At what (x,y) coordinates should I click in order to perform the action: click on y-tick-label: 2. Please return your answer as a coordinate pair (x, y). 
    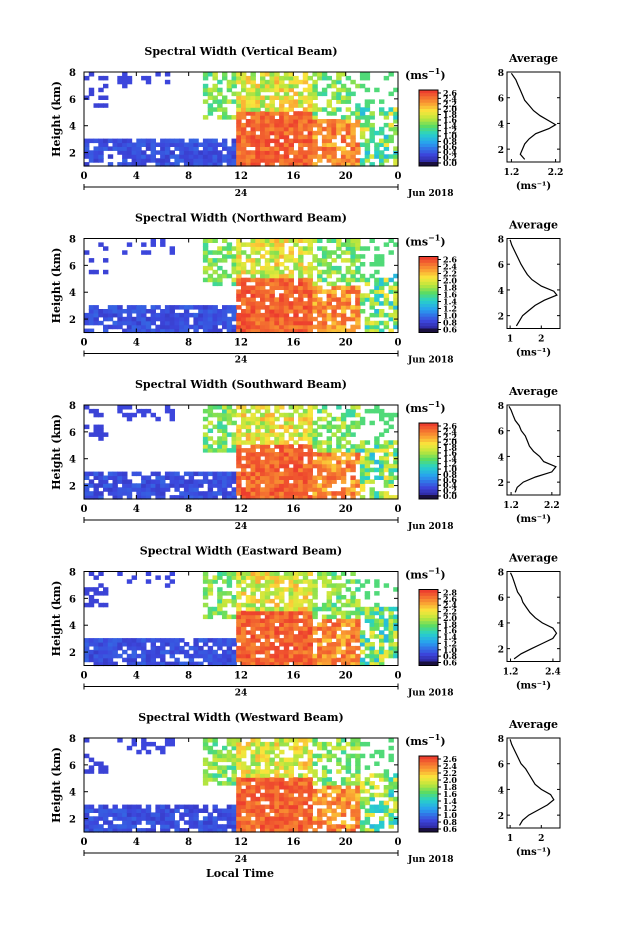
    Looking at the image, I should click on (72, 487).